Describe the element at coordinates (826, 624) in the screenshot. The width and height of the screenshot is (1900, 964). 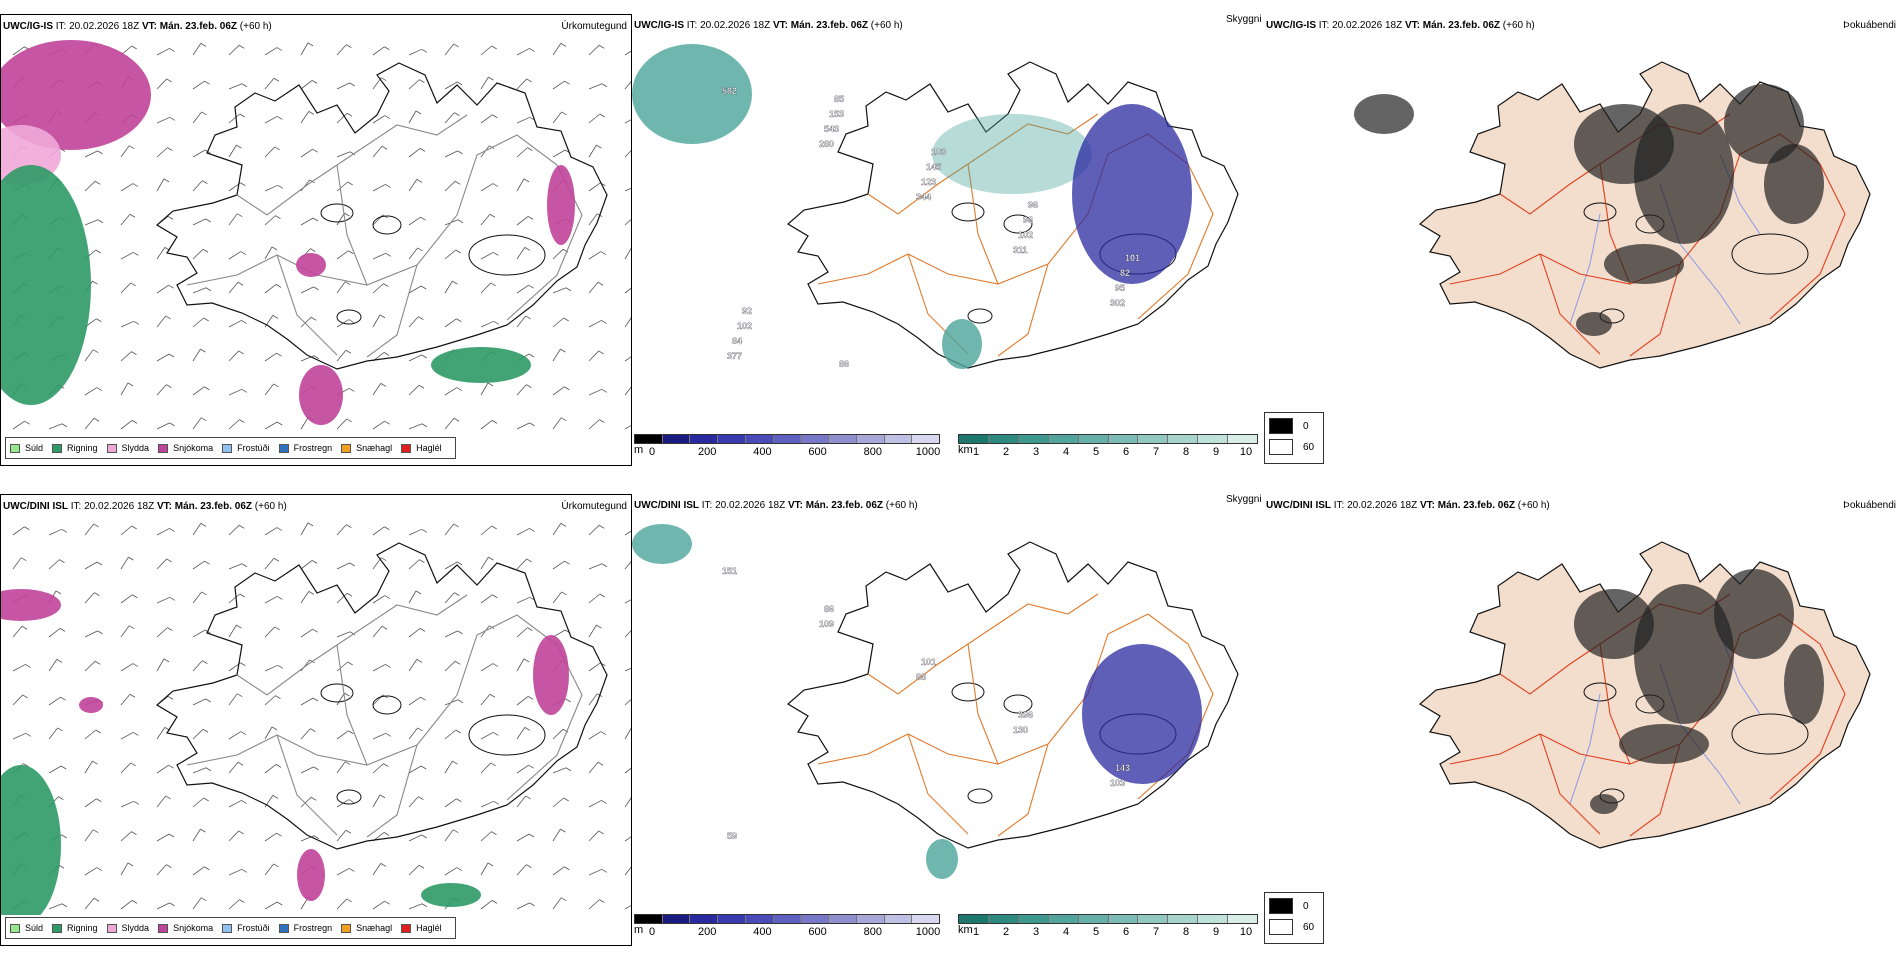
I see `cloud-base-label: 109` at that location.